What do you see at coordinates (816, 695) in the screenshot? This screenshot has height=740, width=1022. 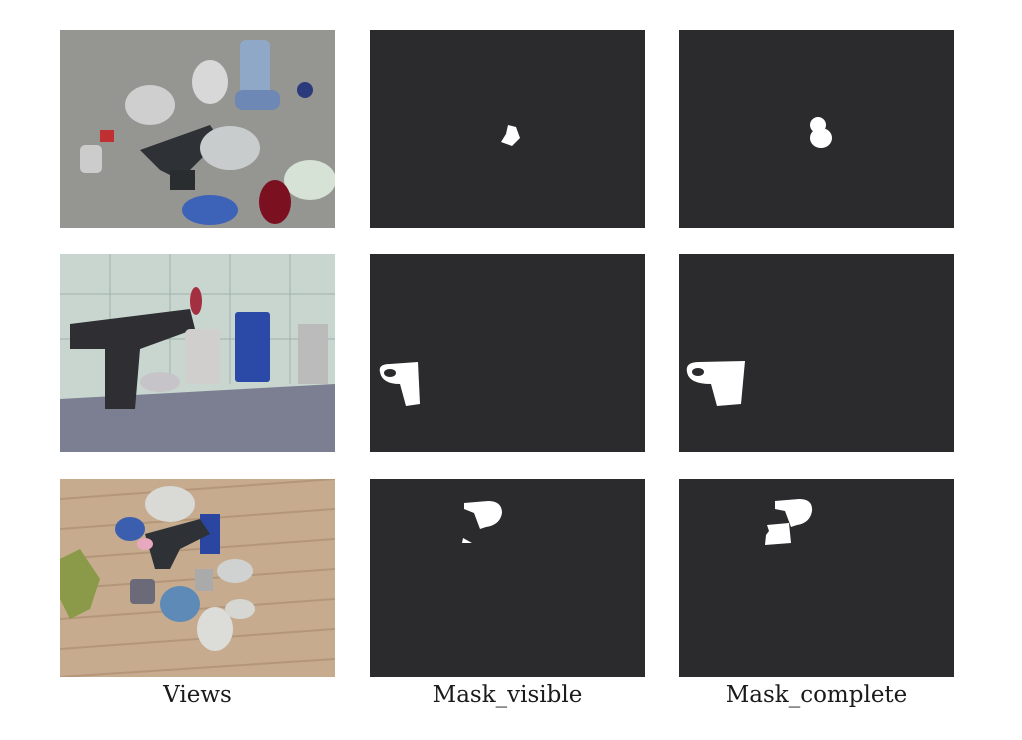 I see `column-label-mask-complete: Mask_complete` at bounding box center [816, 695].